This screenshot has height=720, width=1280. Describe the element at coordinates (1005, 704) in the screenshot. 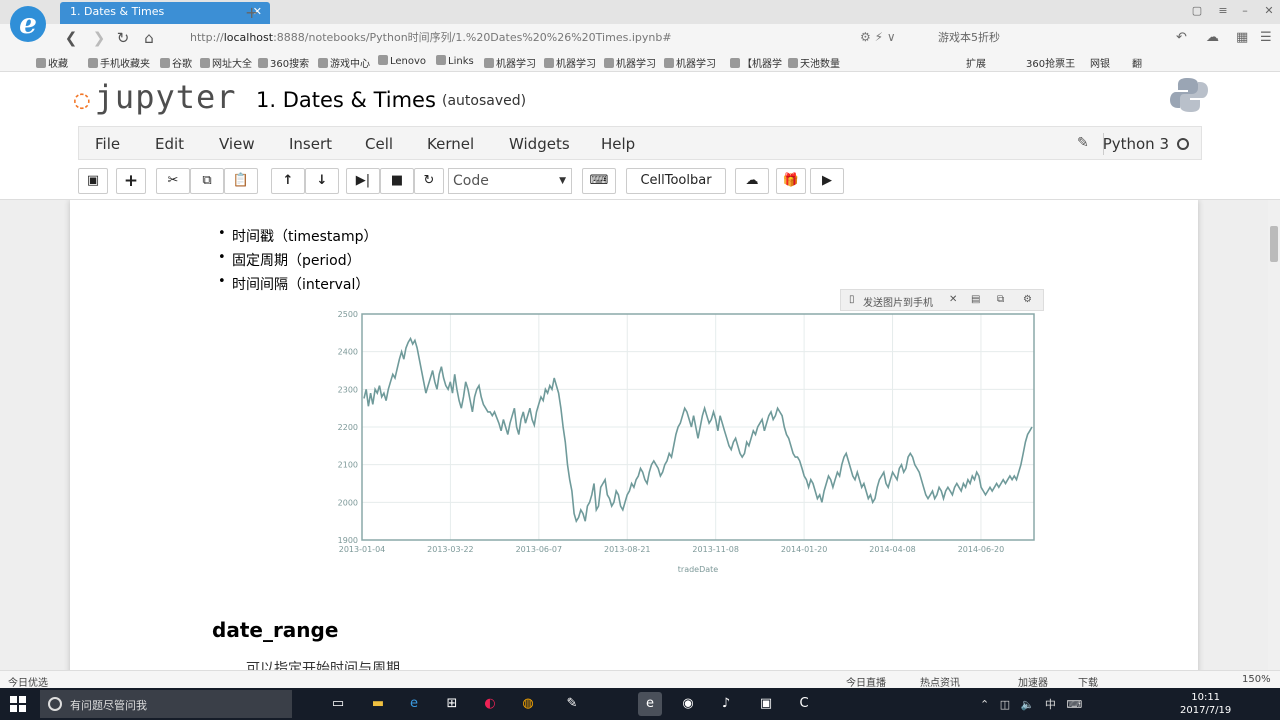

I see `network-icon: ◫` at that location.